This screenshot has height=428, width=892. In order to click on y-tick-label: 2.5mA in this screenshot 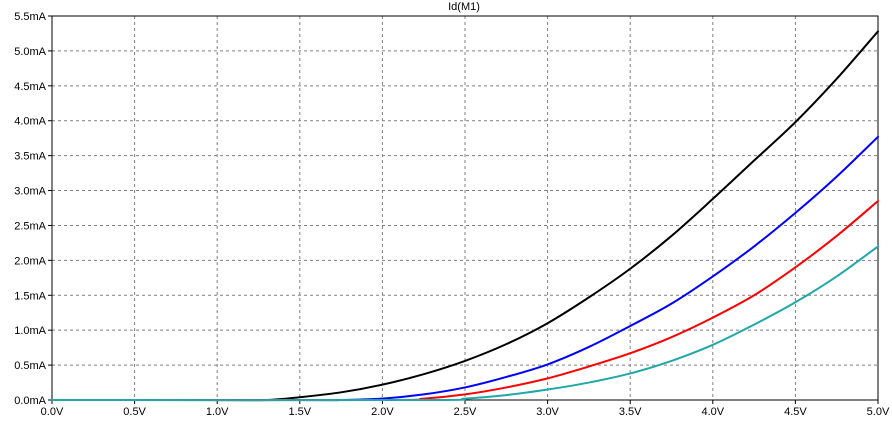, I will do `click(30, 226)`.